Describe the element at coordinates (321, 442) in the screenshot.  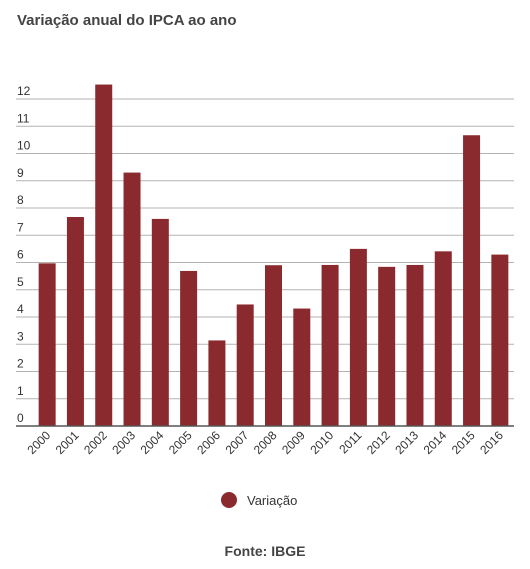
I see `x-tick-label: 2010` at that location.